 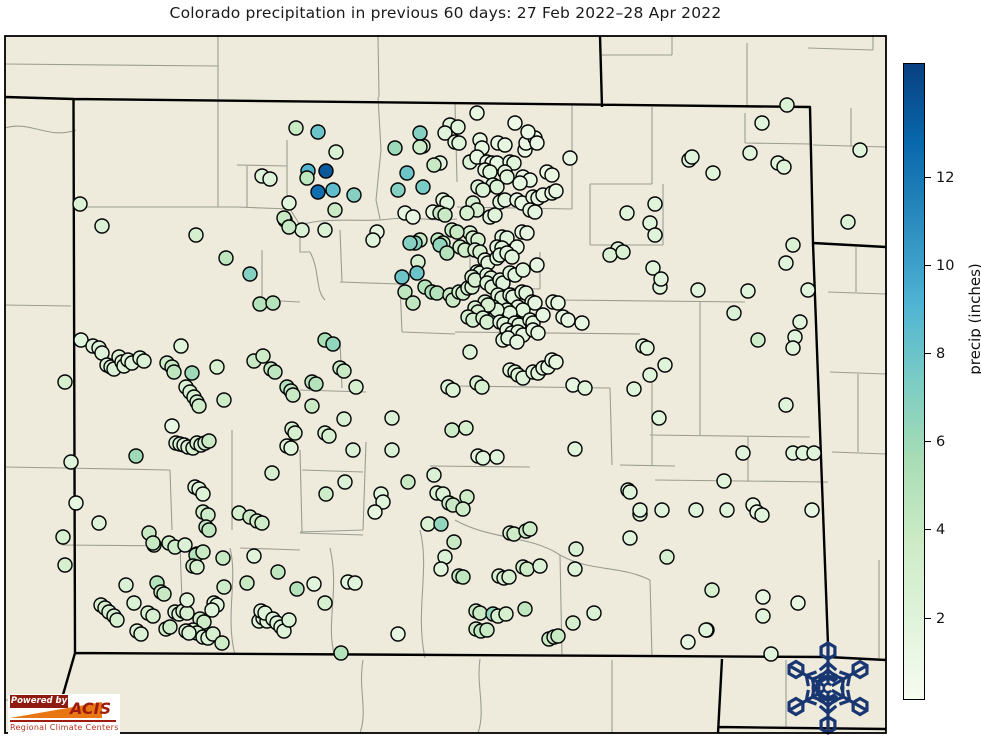 What do you see at coordinates (941, 442) in the screenshot?
I see `colorbar-tick-label: 6` at bounding box center [941, 442].